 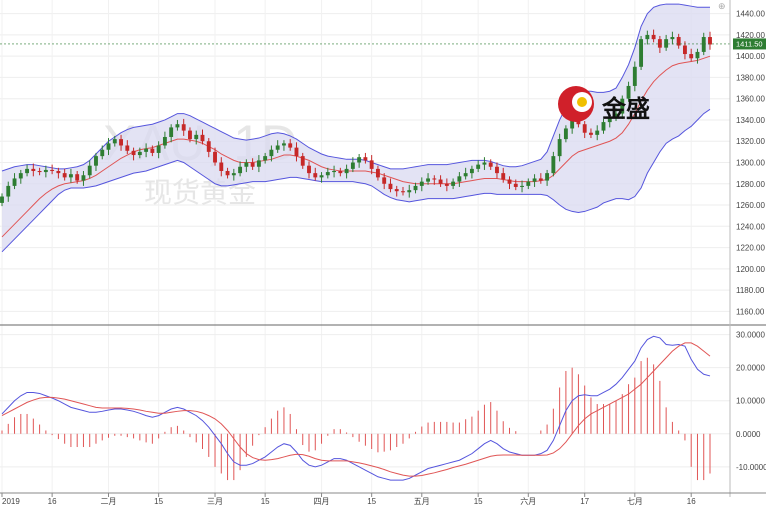 I want to click on time-tick-label: 四月, so click(x=322, y=501).